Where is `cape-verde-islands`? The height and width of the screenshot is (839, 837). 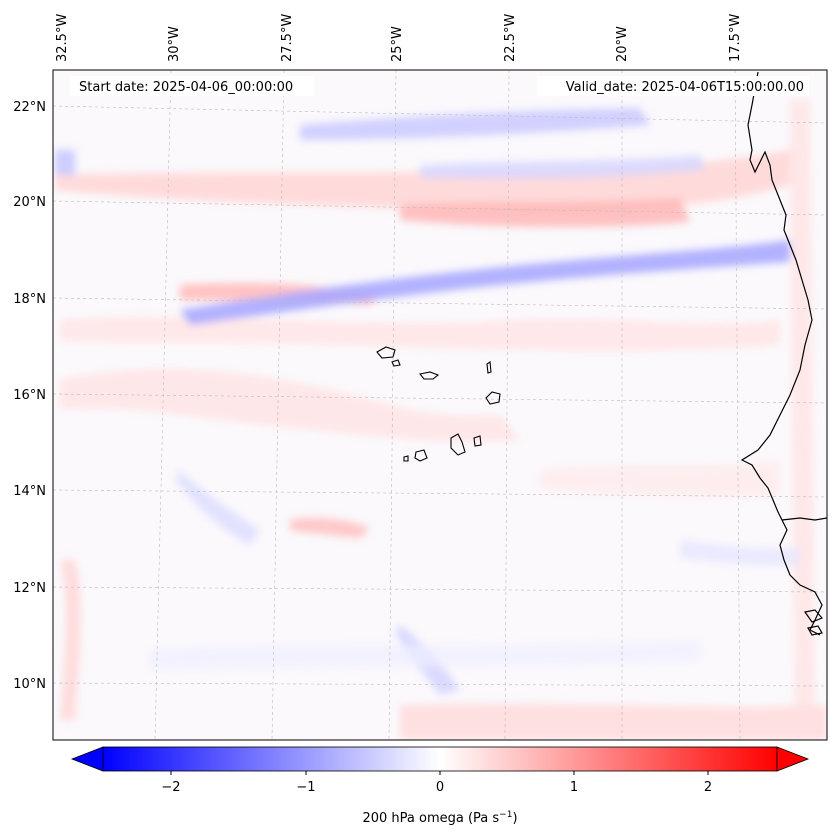 cape-verde-islands is located at coordinates (438, 404).